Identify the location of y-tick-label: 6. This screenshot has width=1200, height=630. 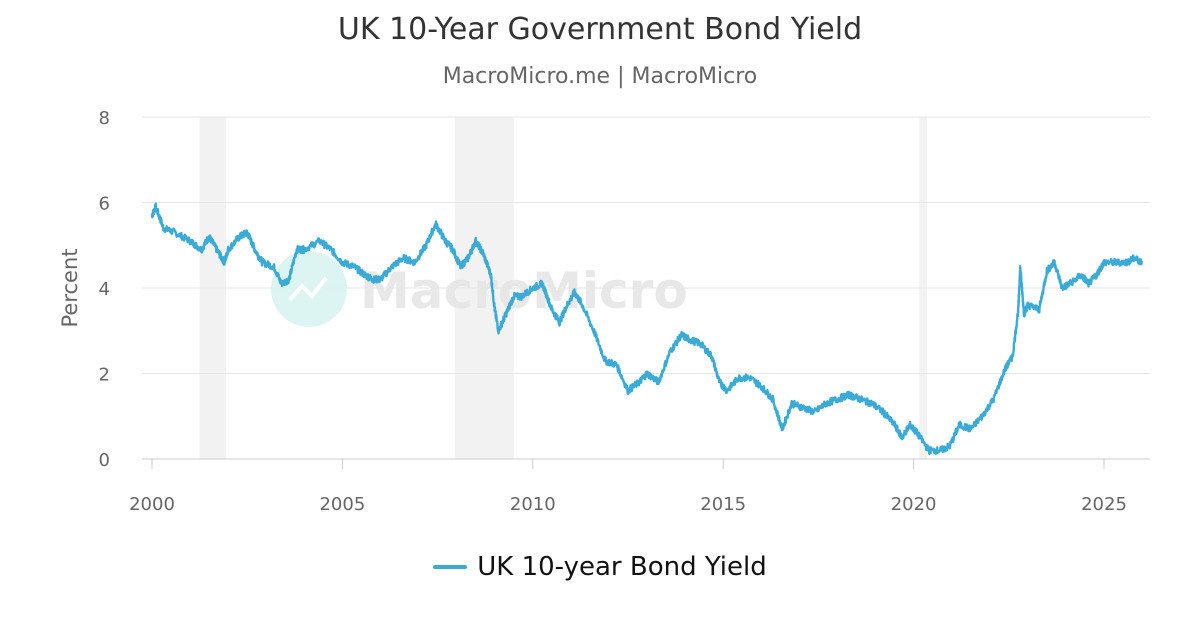
(104, 204).